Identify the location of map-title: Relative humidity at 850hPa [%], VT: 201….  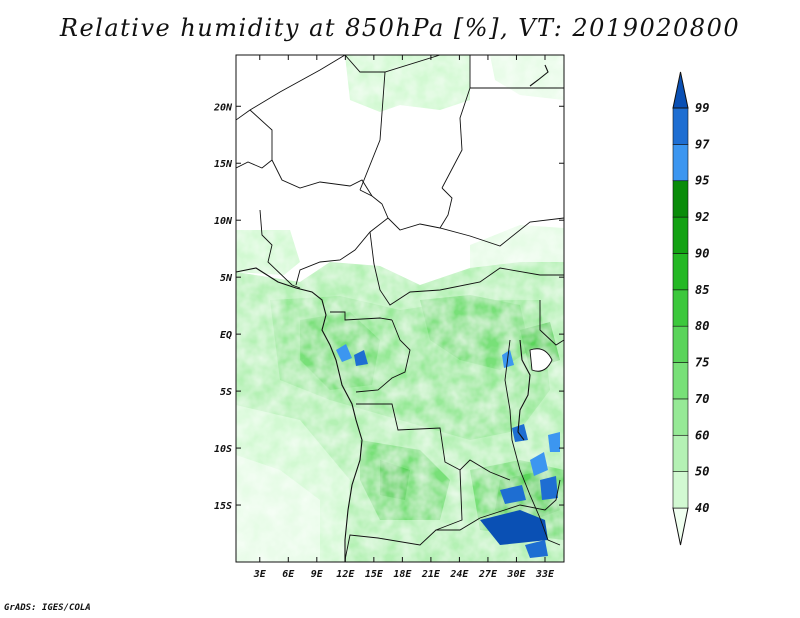
(400, 28).